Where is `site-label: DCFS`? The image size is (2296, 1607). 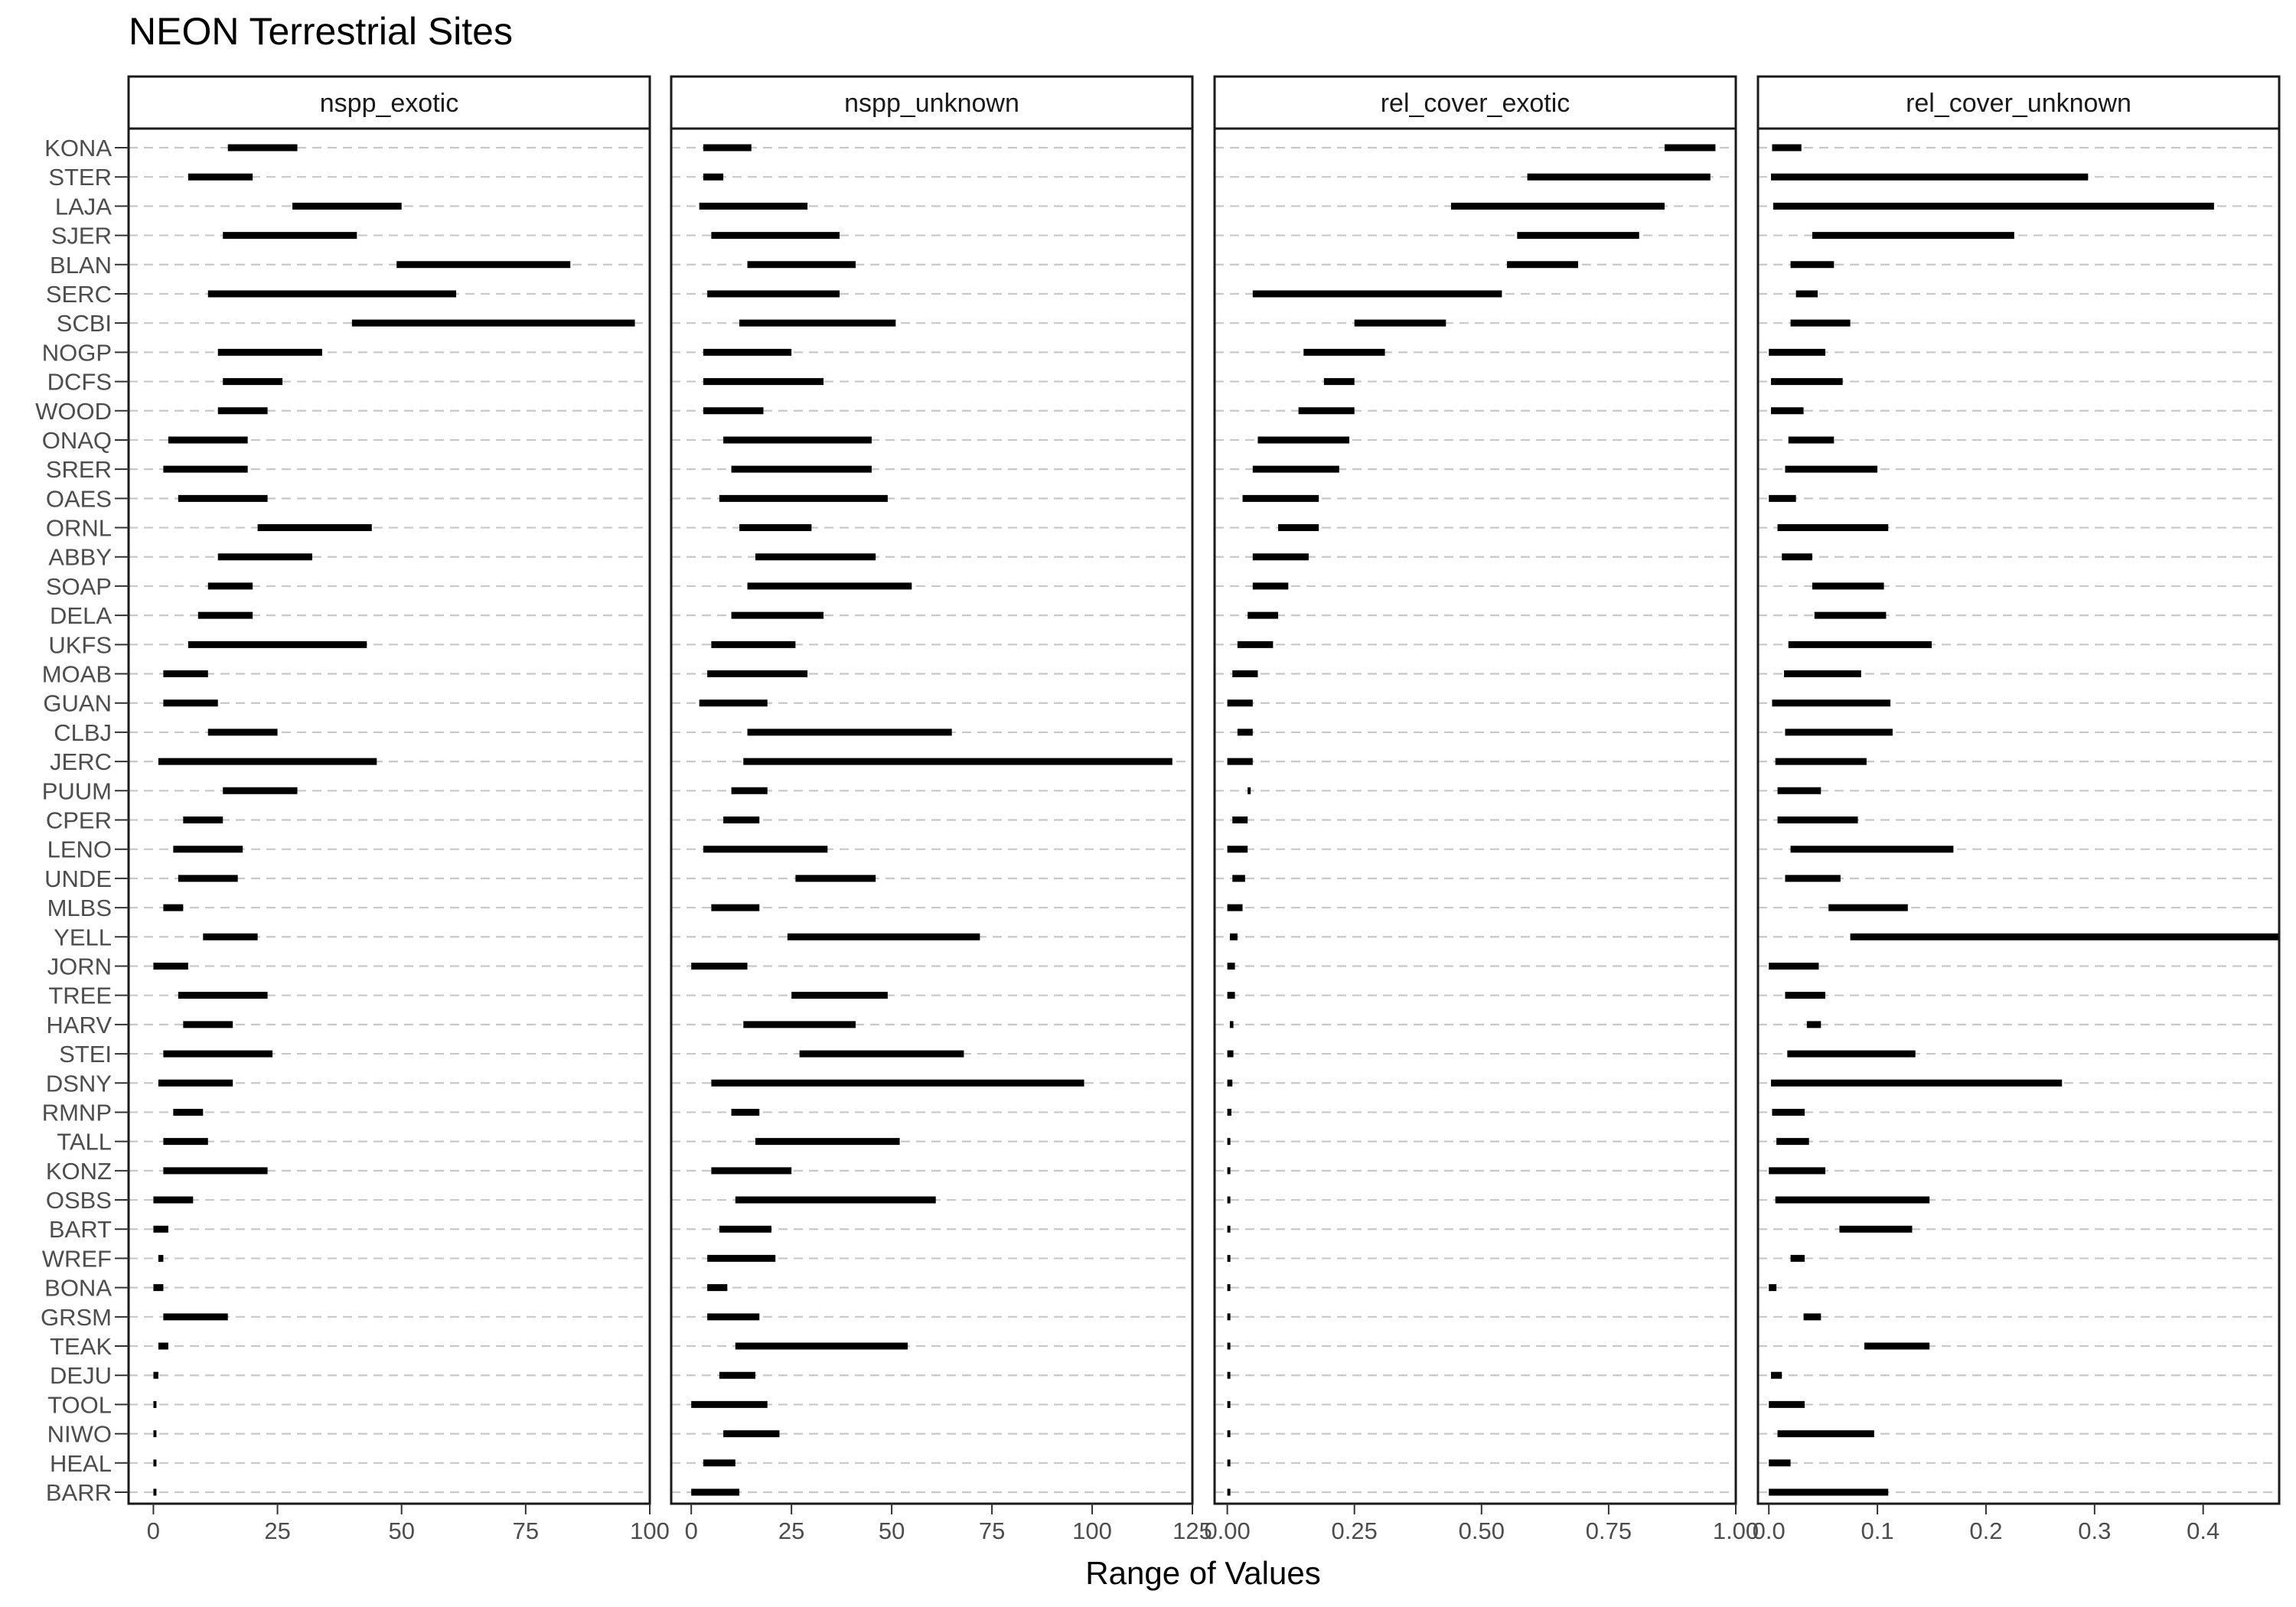 site-label: DCFS is located at coordinates (79, 382).